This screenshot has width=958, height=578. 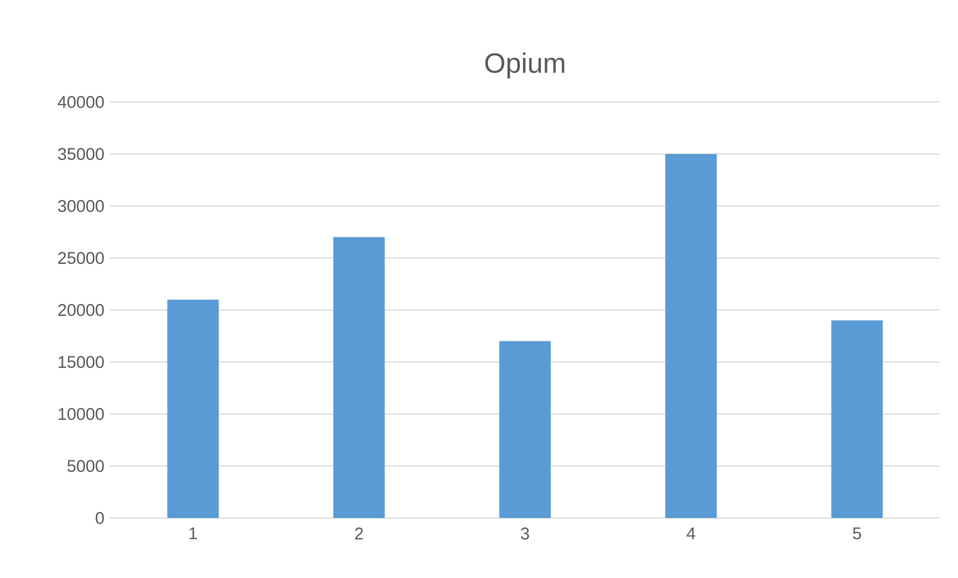 I want to click on y-tick-label: 10000, so click(x=81, y=414).